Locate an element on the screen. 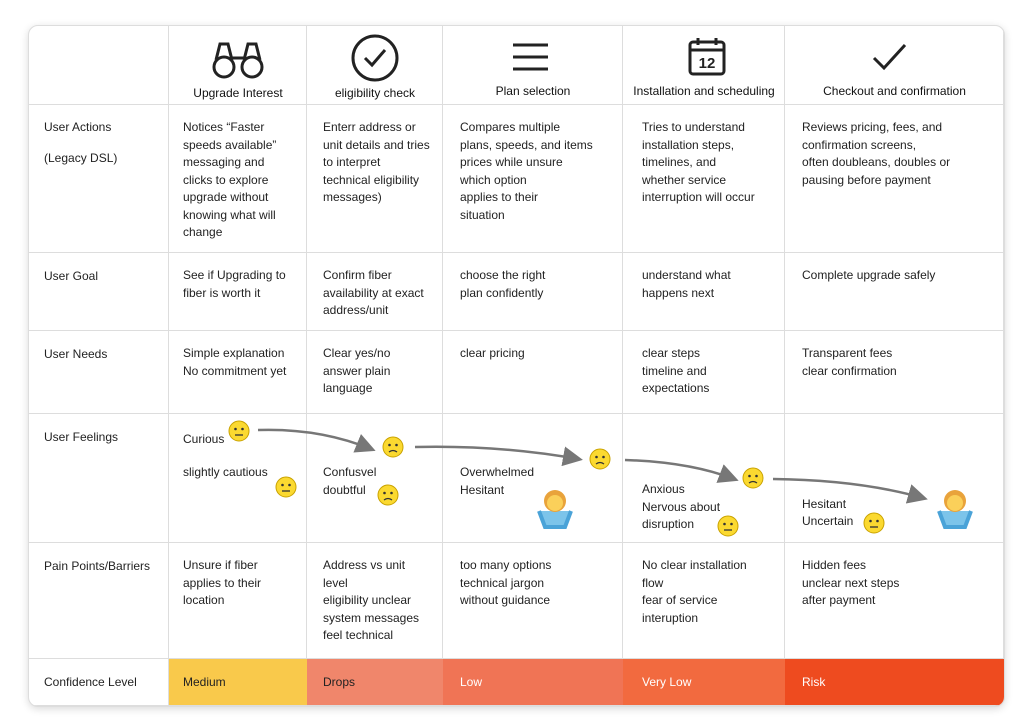 The image size is (1024, 726). cell-text: knowing what will is located at coordinates (229, 214).